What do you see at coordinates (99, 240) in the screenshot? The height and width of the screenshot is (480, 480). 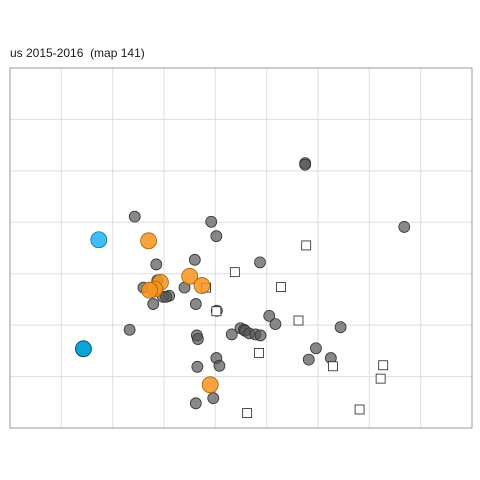 I see `data-point-circle-light-blue` at bounding box center [99, 240].